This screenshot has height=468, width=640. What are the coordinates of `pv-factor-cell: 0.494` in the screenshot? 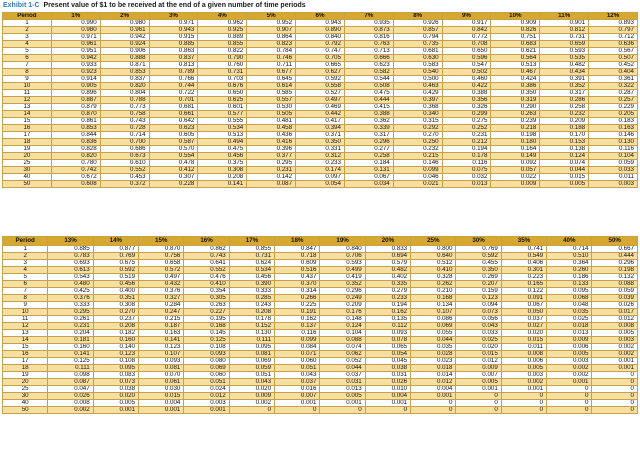 It's located at (222, 142).